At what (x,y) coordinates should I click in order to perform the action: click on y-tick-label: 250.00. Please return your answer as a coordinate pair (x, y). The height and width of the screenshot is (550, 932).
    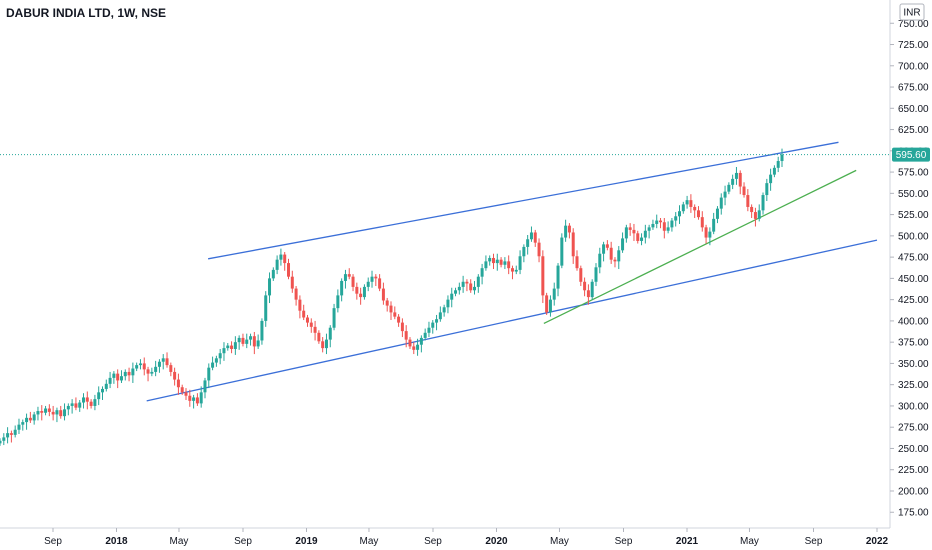
    Looking at the image, I should click on (913, 449).